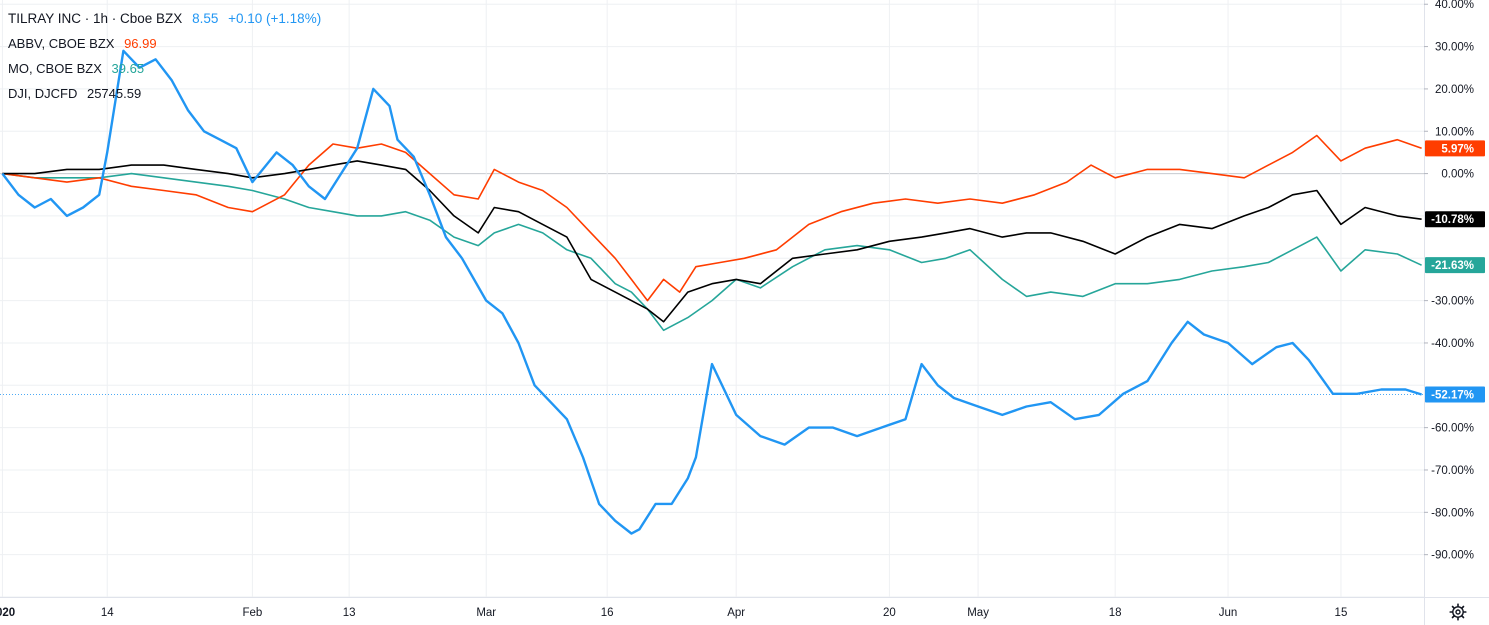  What do you see at coordinates (275, 18) in the screenshot?
I see `legend-series-change: +0.10 (+1.18%)` at bounding box center [275, 18].